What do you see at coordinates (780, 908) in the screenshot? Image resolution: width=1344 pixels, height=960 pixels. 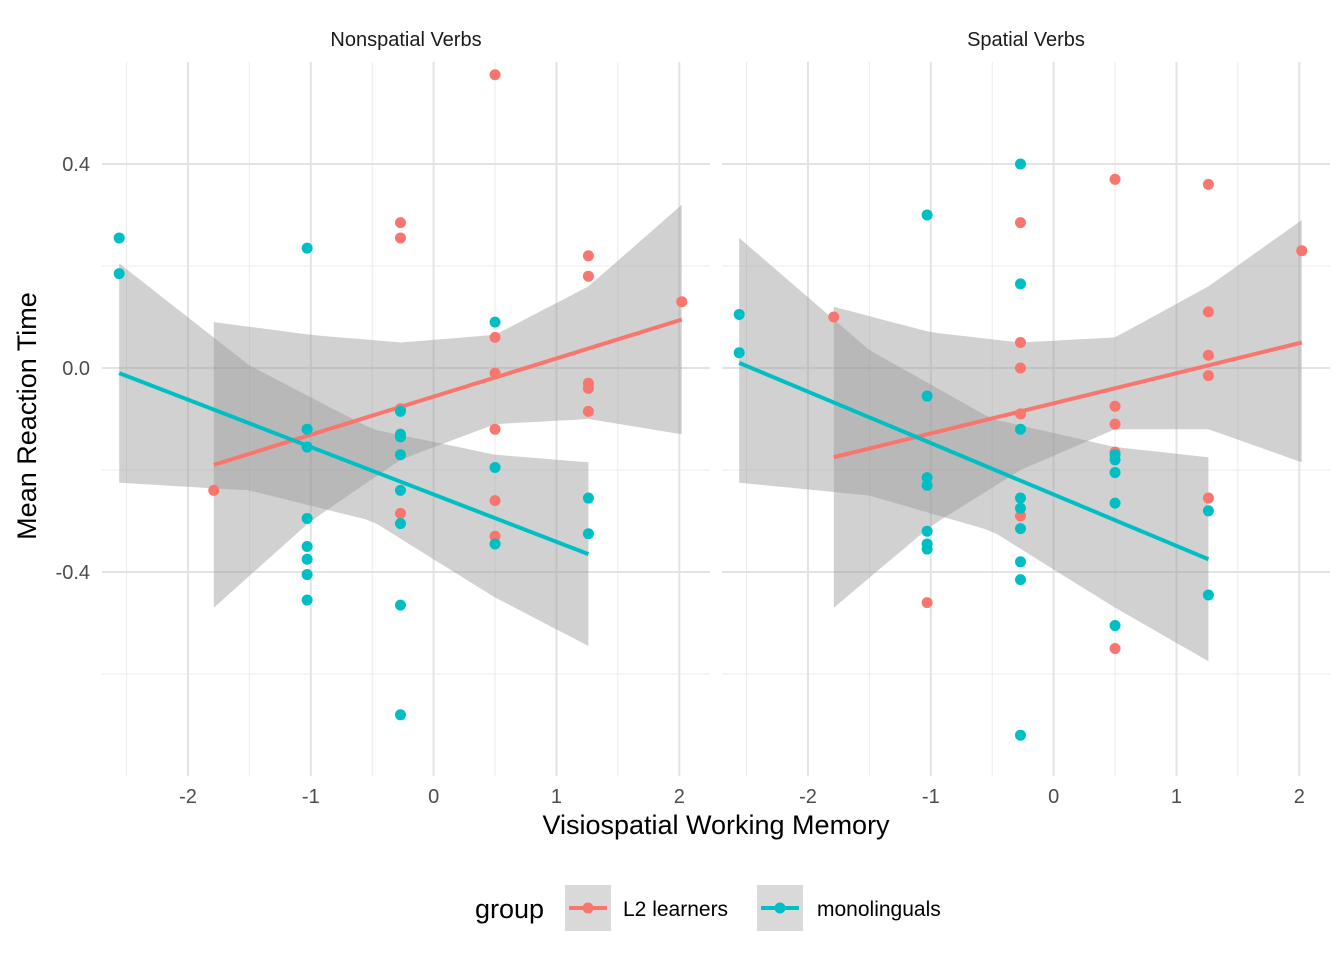 I see `legend-key-monolinguals` at bounding box center [780, 908].